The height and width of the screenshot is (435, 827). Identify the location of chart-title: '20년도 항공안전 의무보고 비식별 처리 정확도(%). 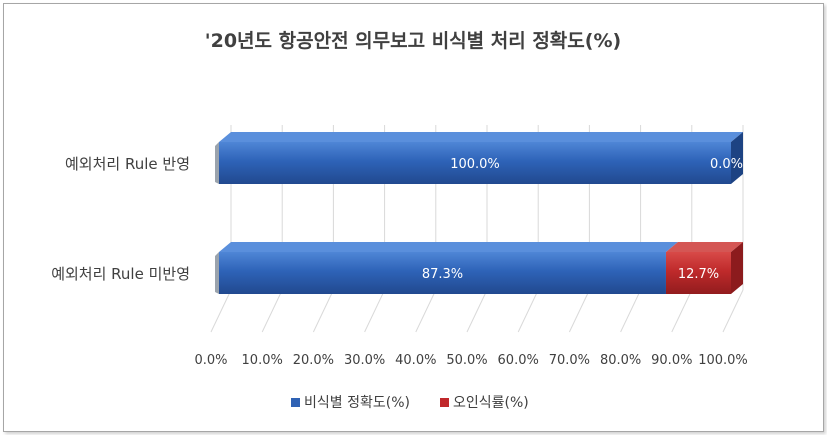
(413, 40).